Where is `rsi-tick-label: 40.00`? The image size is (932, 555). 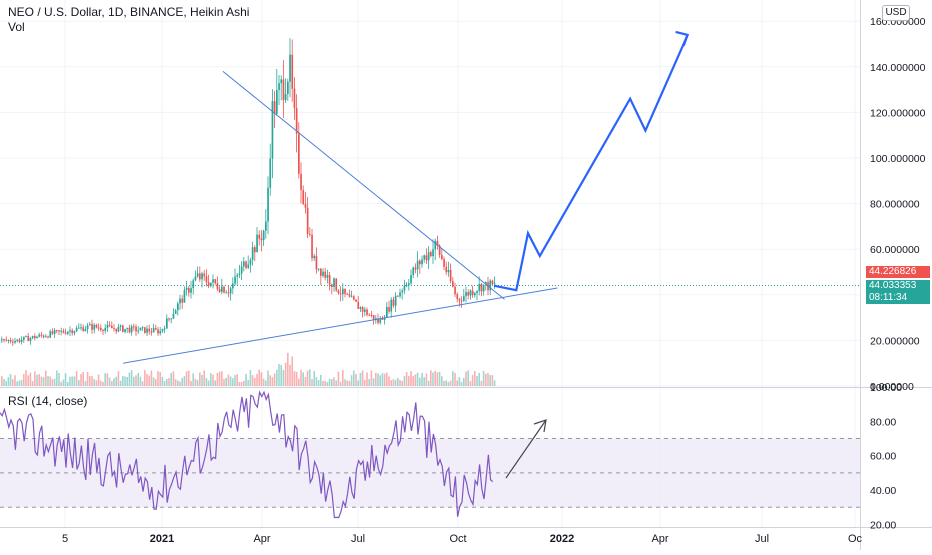
rsi-tick-label: 40.00 is located at coordinates (883, 491).